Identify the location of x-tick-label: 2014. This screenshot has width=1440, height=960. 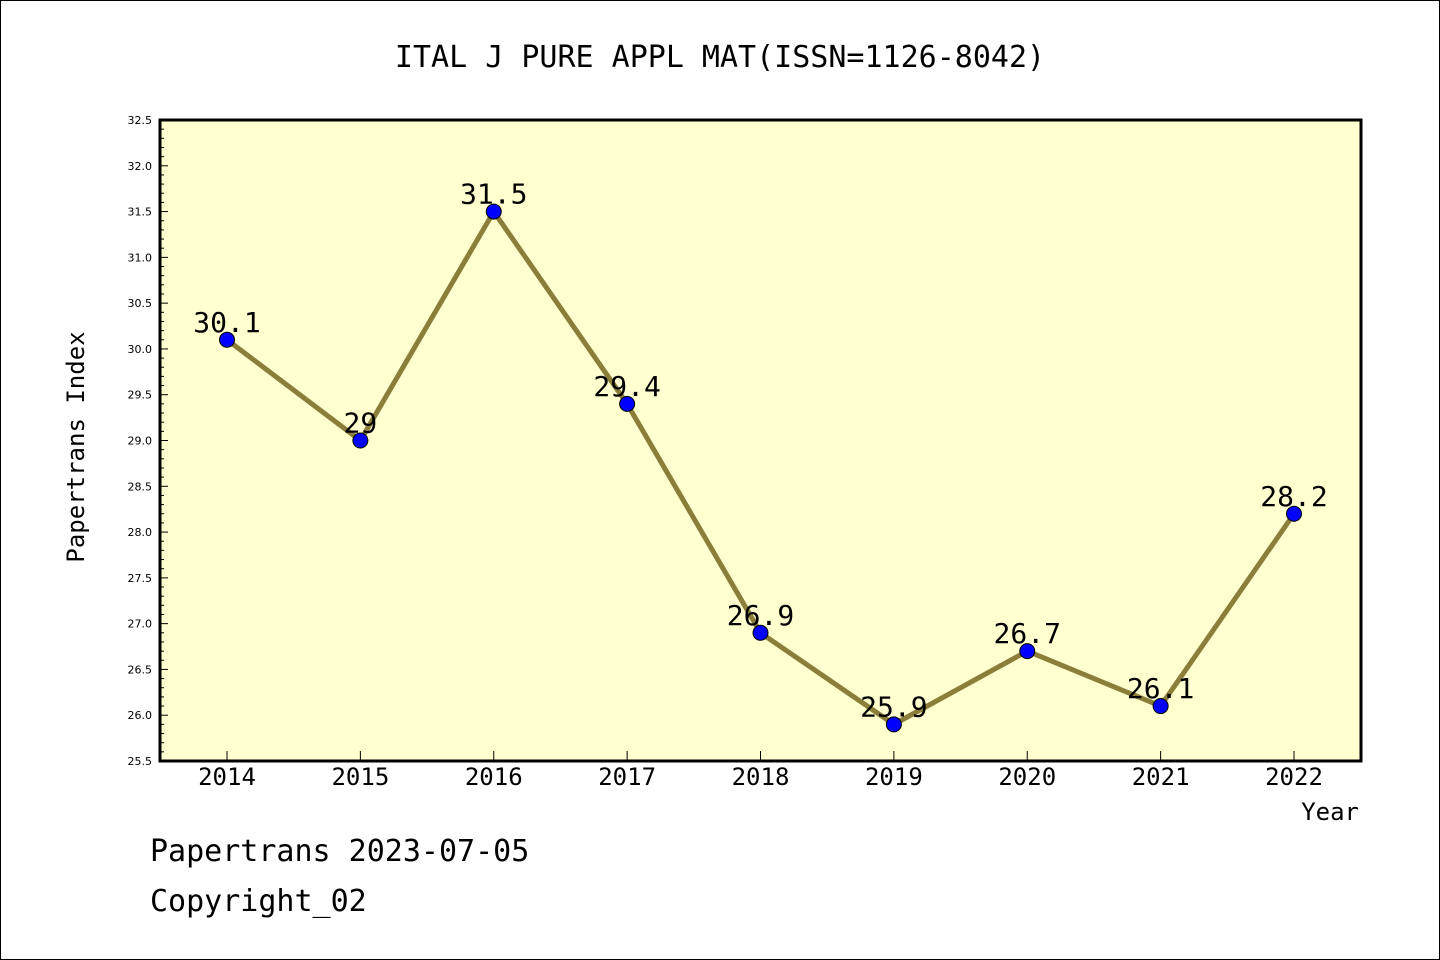
(227, 777).